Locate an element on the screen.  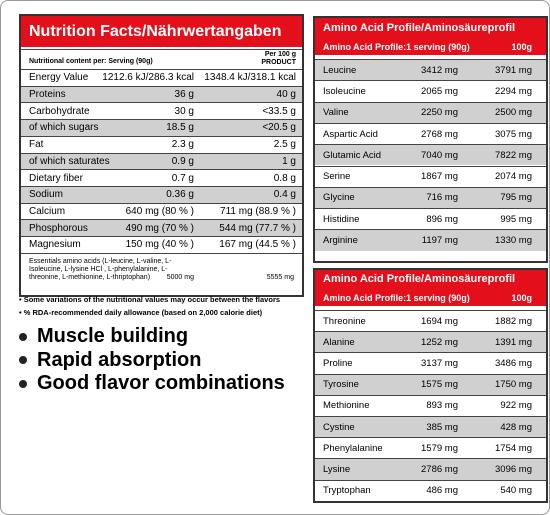
amino-serving: 2786 mg is located at coordinates (439, 469).